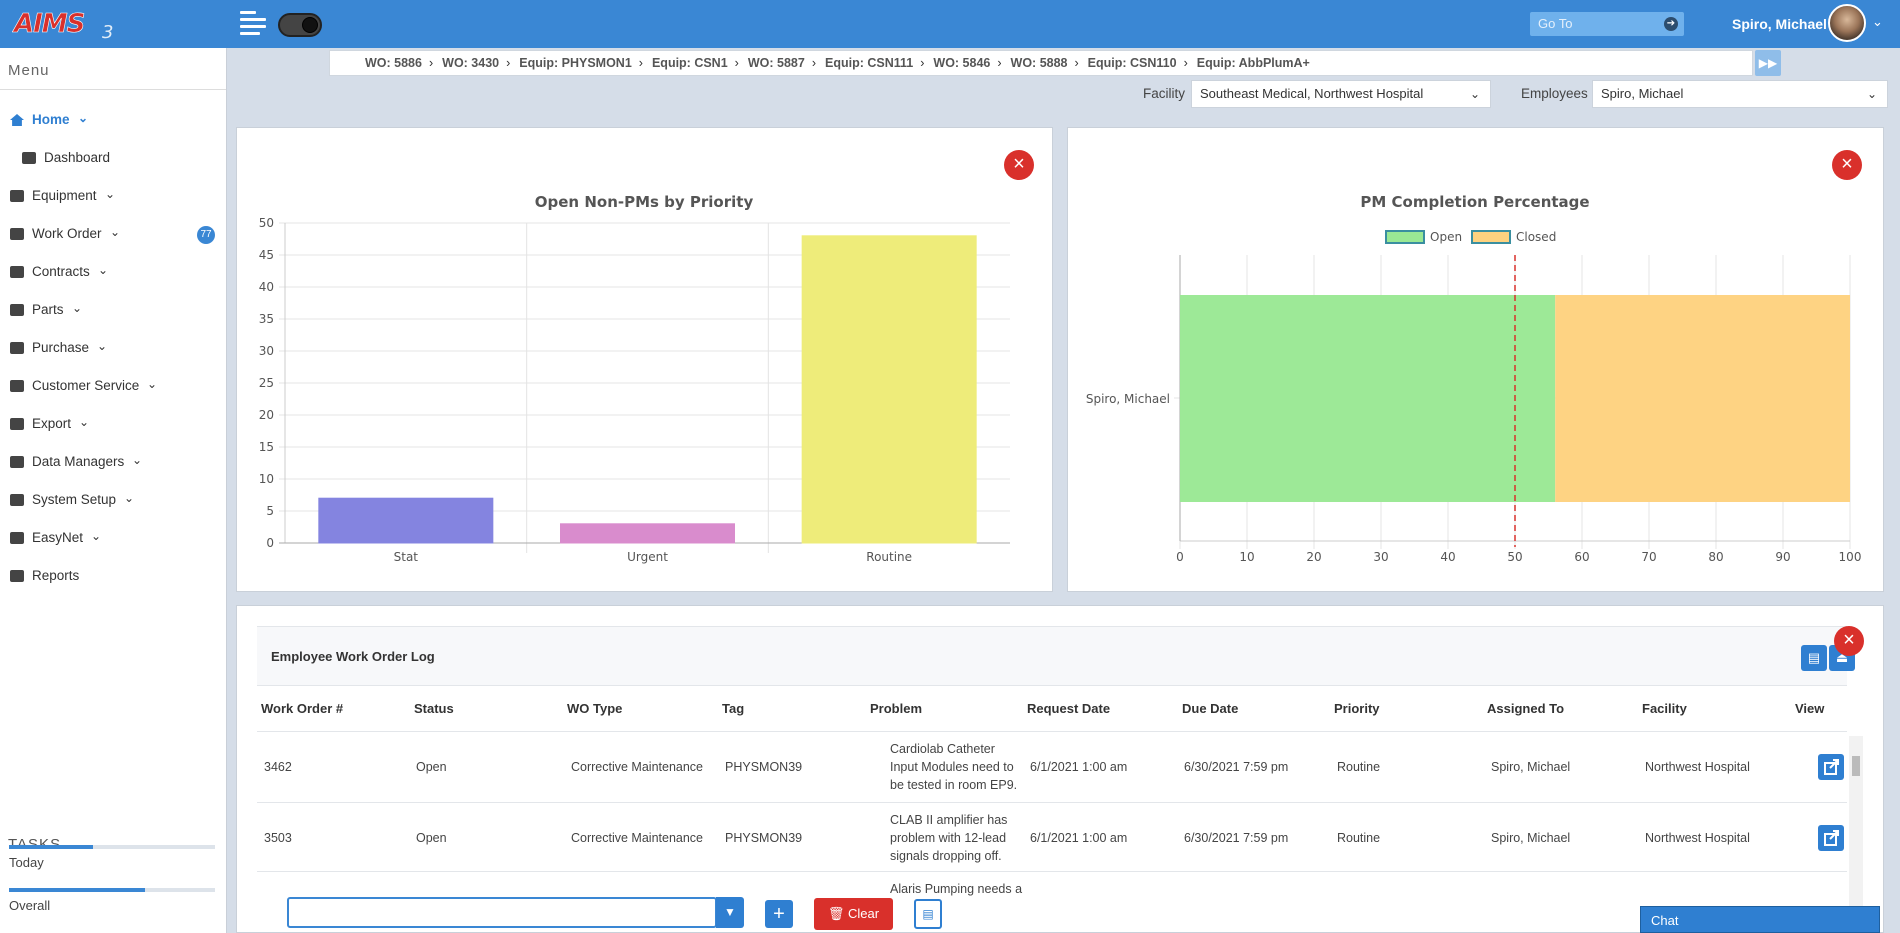  I want to click on chevron-down-icon: ▼, so click(730, 912).